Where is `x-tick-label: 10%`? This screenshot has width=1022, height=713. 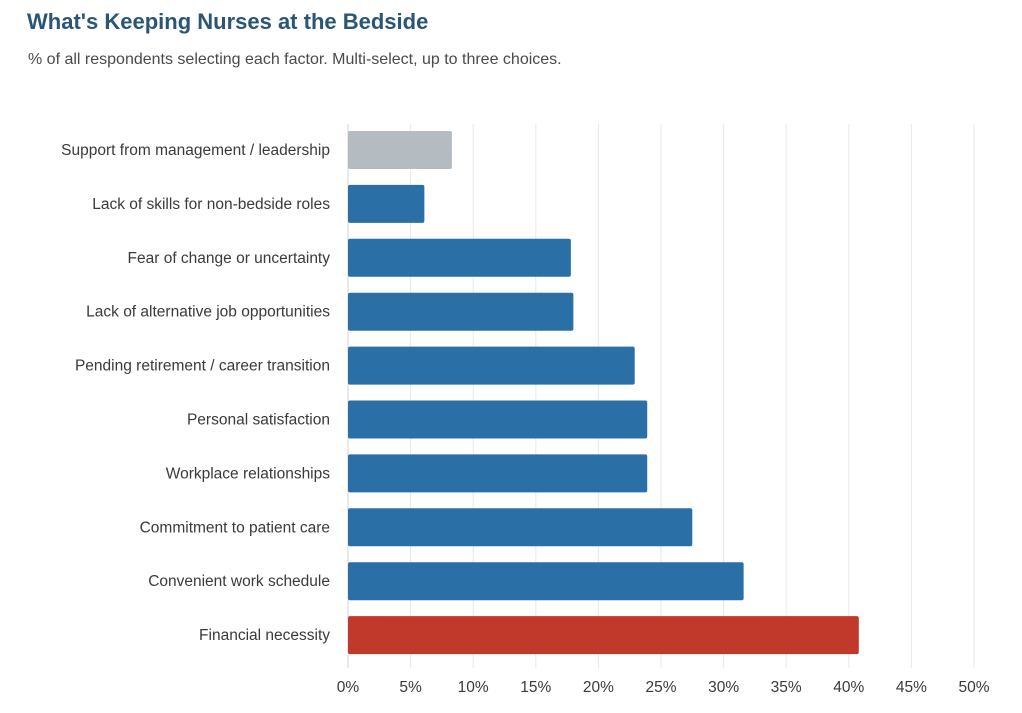
x-tick-label: 10% is located at coordinates (473, 687).